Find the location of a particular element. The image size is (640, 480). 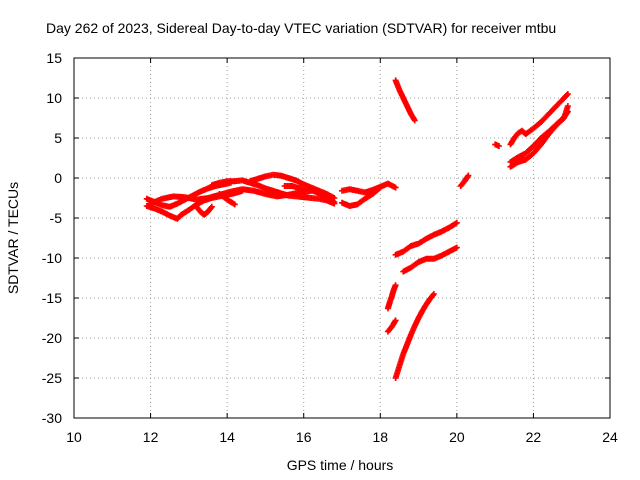

x-tick-label: 20 is located at coordinates (457, 437).